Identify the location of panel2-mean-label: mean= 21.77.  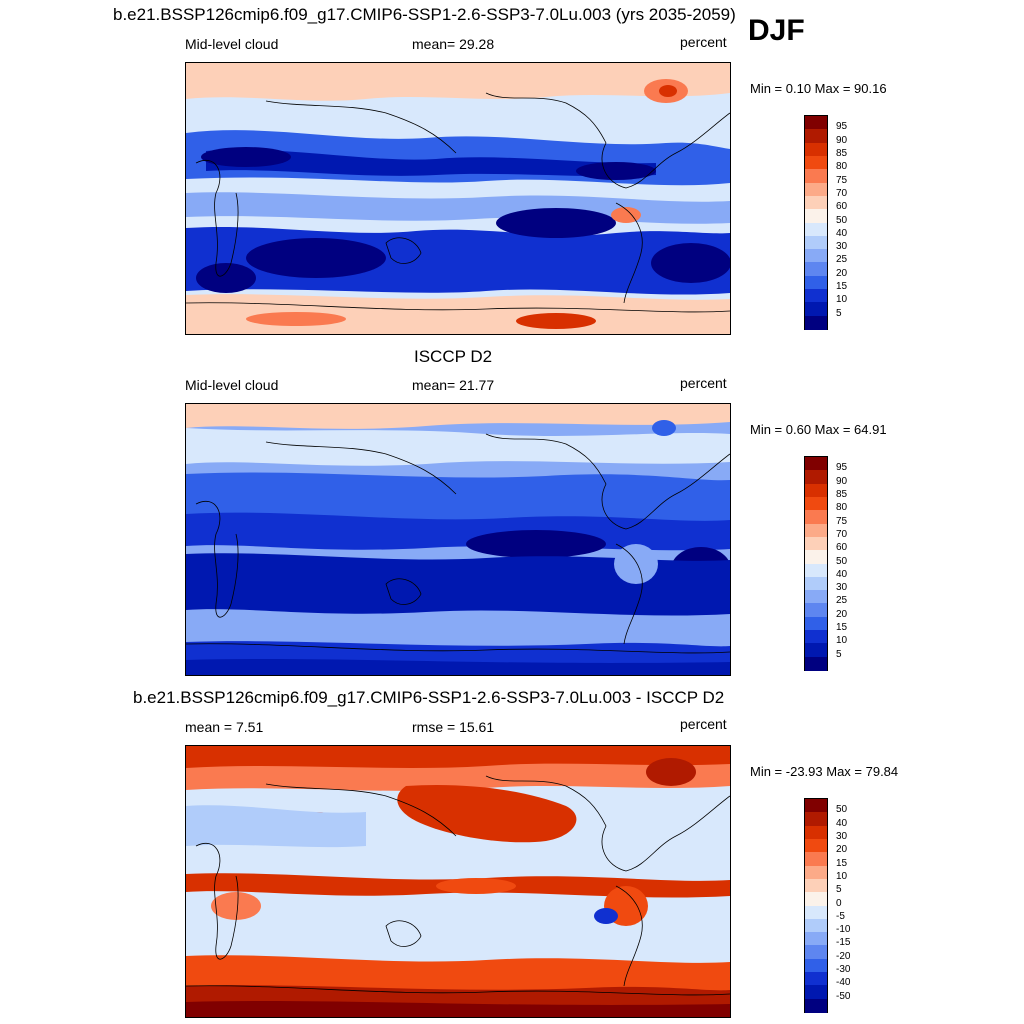
(453, 385).